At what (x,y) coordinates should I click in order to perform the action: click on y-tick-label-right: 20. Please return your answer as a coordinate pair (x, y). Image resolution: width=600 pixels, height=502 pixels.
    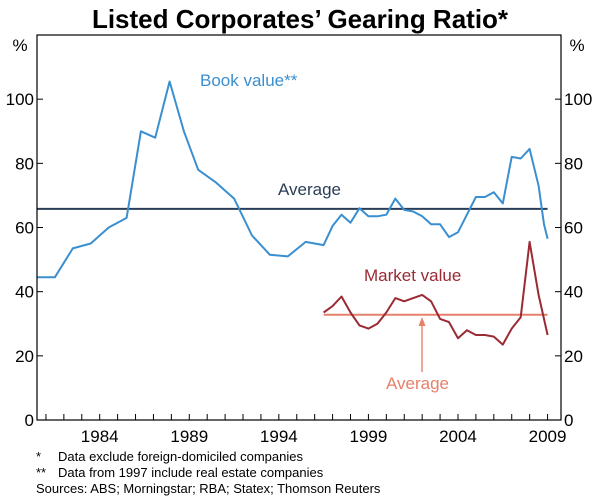
    Looking at the image, I should click on (573, 356).